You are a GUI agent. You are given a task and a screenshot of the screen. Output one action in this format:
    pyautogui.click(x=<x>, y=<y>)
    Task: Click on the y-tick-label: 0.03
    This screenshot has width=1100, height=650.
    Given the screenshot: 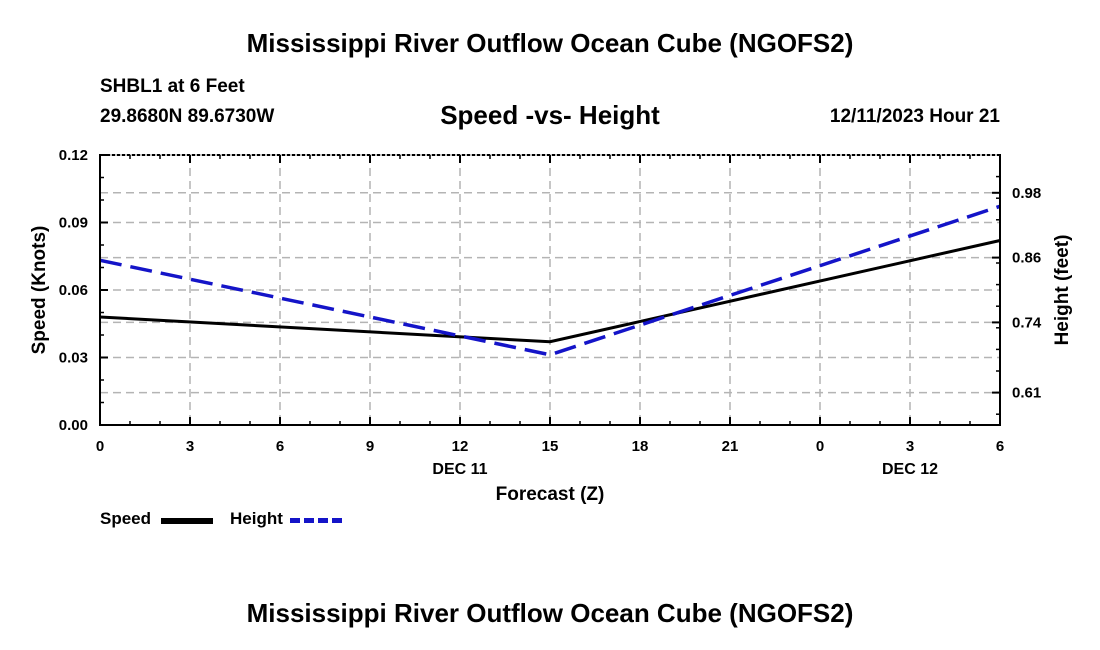 What is the action you would take?
    pyautogui.click(x=73, y=358)
    